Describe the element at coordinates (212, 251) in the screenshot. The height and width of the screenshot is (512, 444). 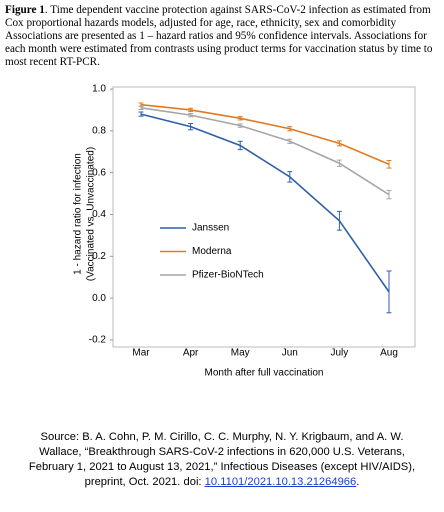
I see `legend-label: Moderna` at that location.